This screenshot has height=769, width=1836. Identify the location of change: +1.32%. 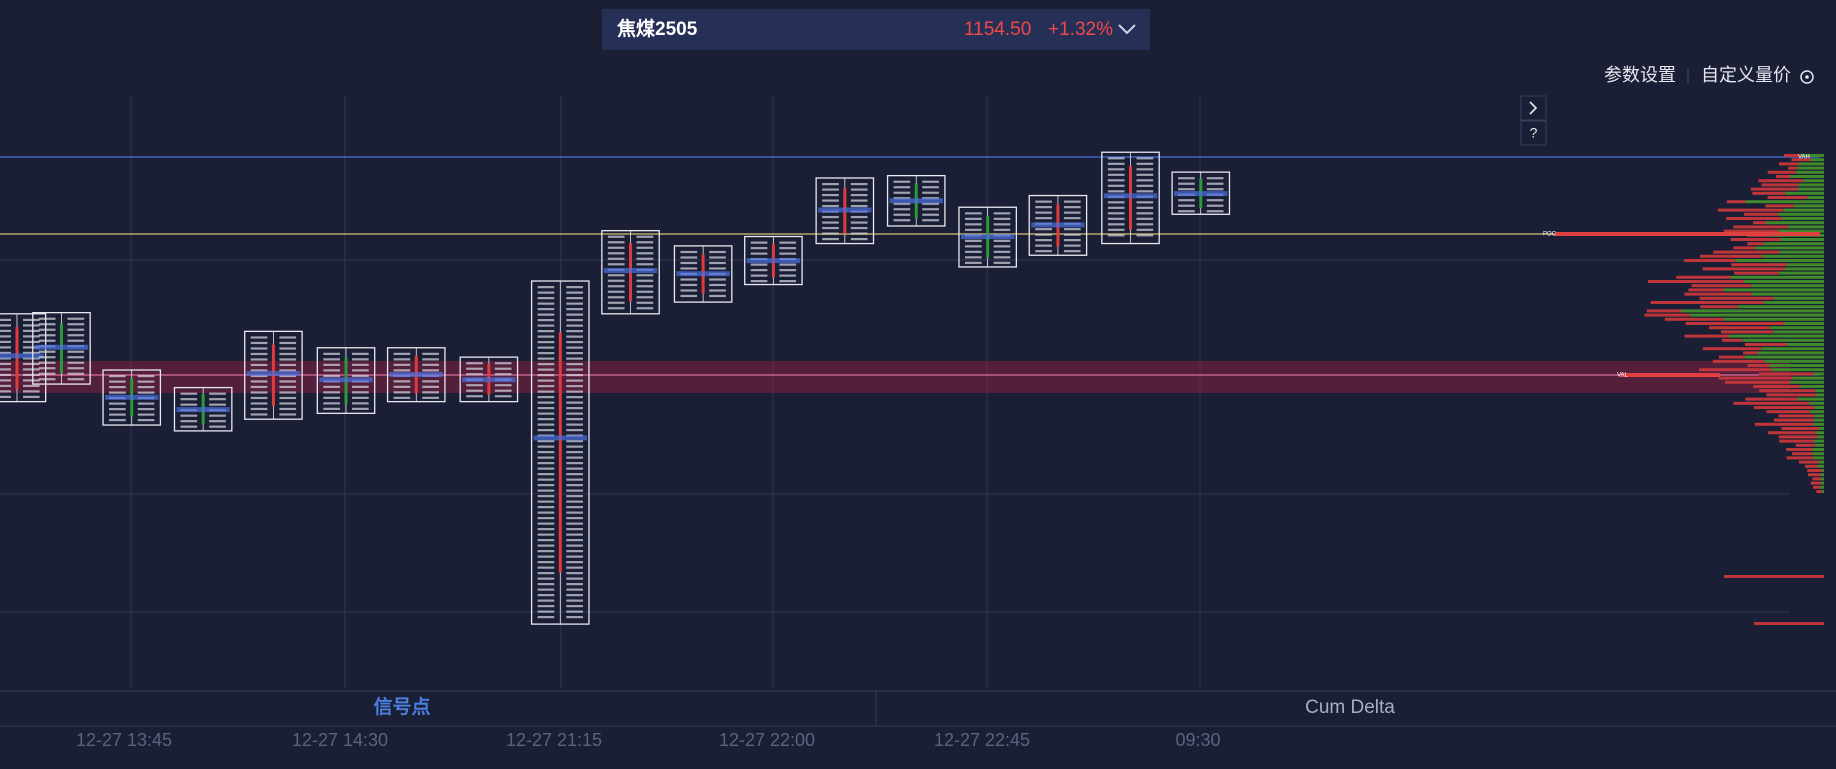
(1080, 29).